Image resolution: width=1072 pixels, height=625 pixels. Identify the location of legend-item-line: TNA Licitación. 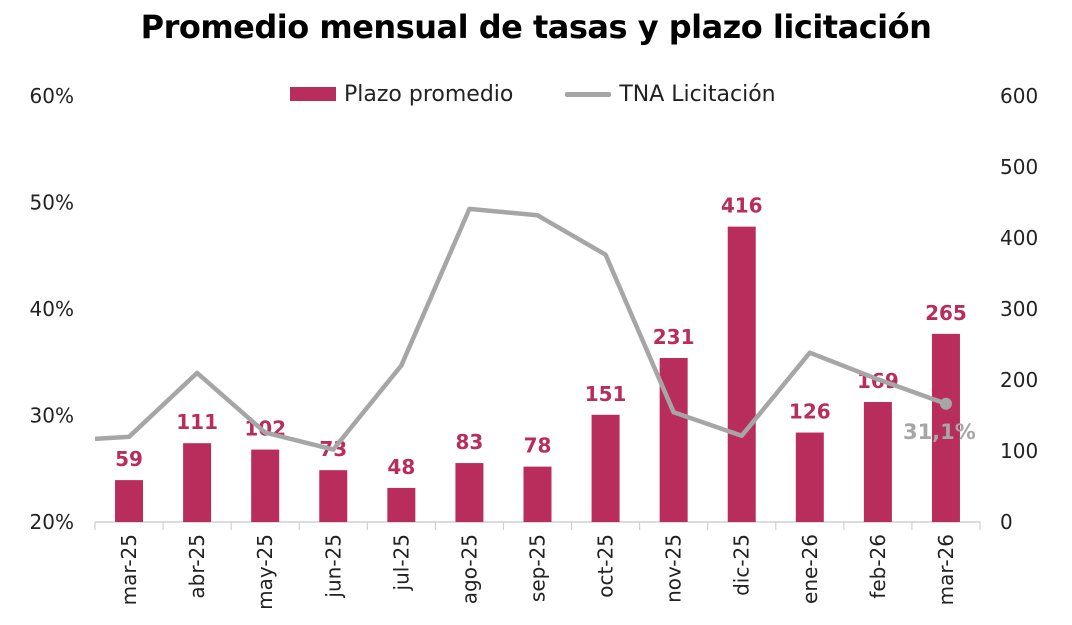
(670, 94).